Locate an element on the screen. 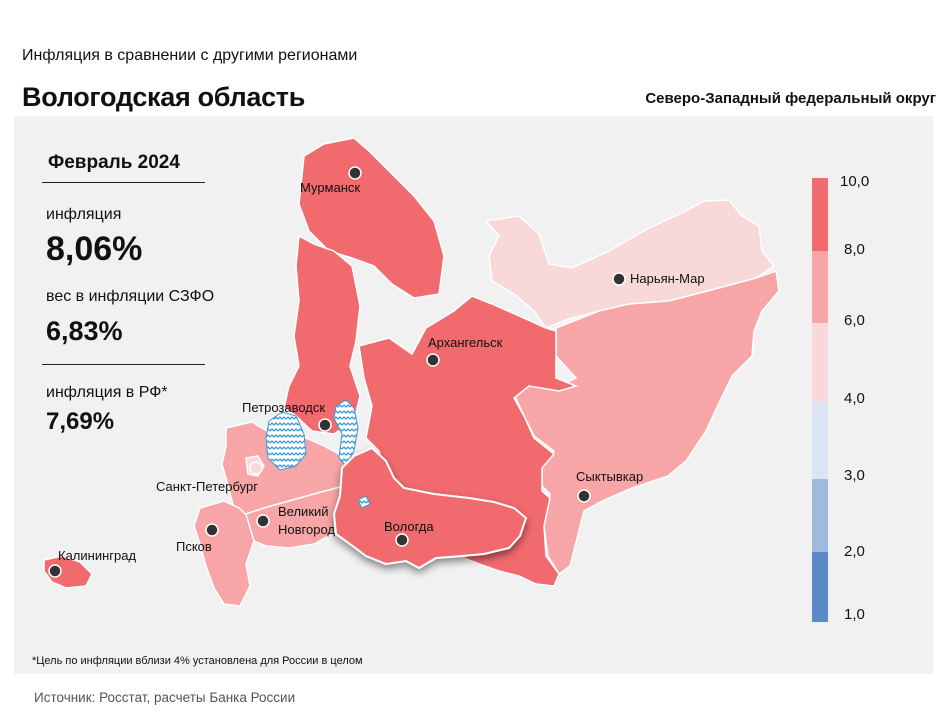  city-label-murmansk: Мурманск is located at coordinates (330, 187).